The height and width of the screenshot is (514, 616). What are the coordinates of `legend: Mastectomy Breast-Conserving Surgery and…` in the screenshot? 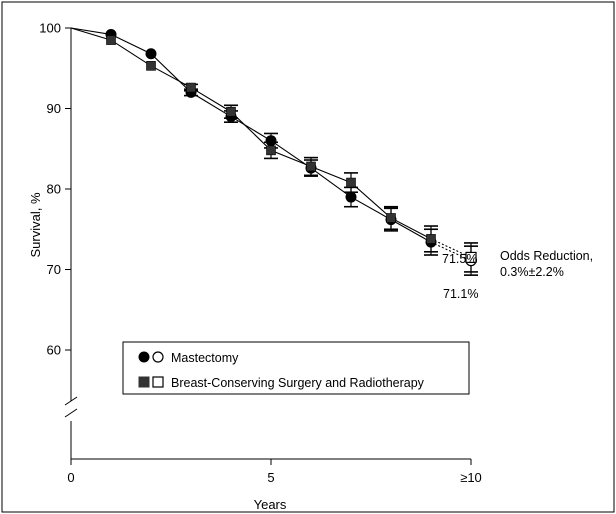 It's located at (296, 368).